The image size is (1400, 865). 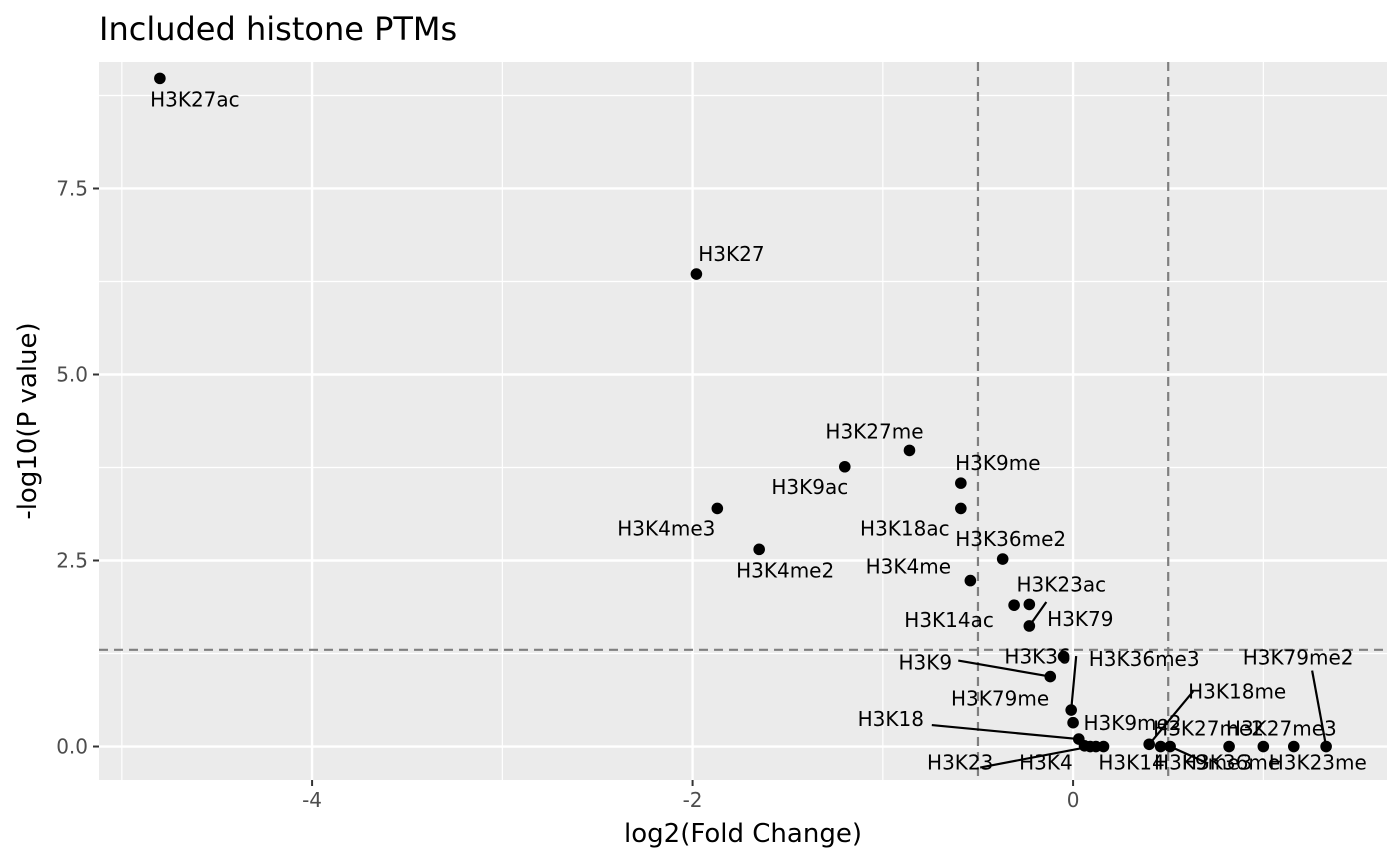 What do you see at coordinates (1103, 746) in the screenshot?
I see `point-h3k14` at bounding box center [1103, 746].